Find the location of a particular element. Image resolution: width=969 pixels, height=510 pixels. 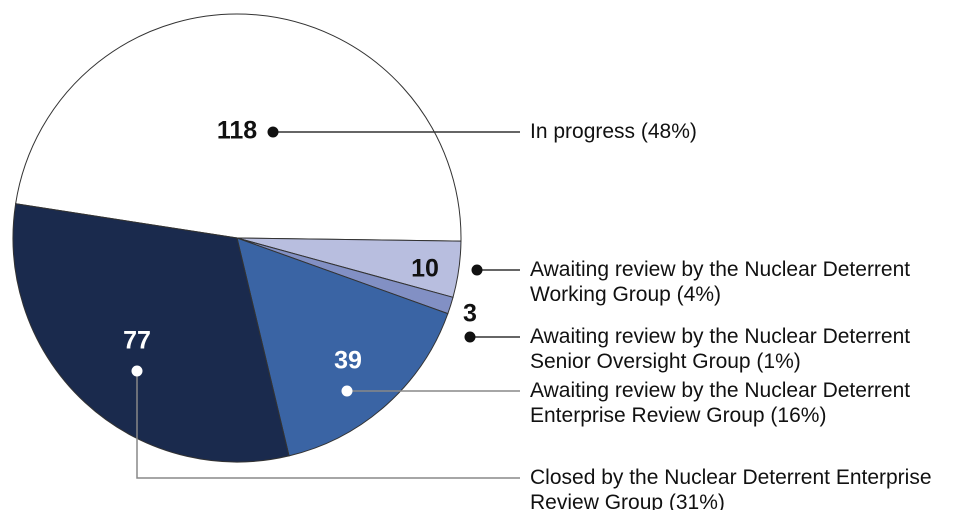

data-label: 118 is located at coordinates (237, 131).